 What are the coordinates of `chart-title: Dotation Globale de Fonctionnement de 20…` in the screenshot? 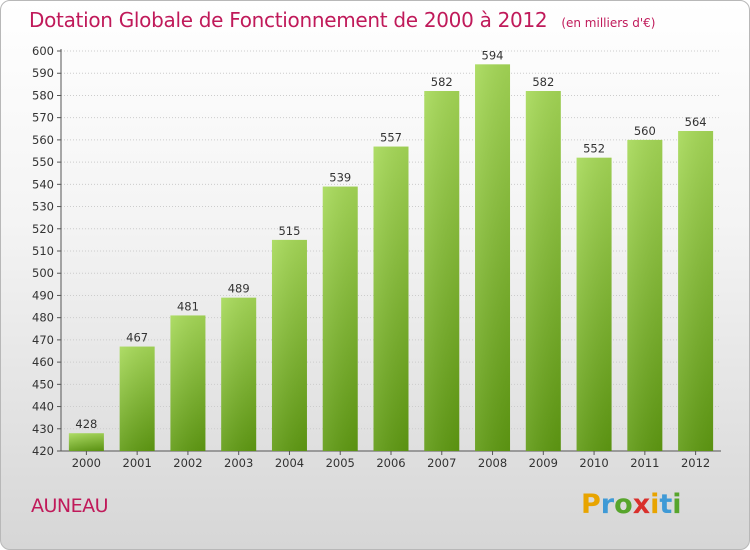 It's located at (342, 20).